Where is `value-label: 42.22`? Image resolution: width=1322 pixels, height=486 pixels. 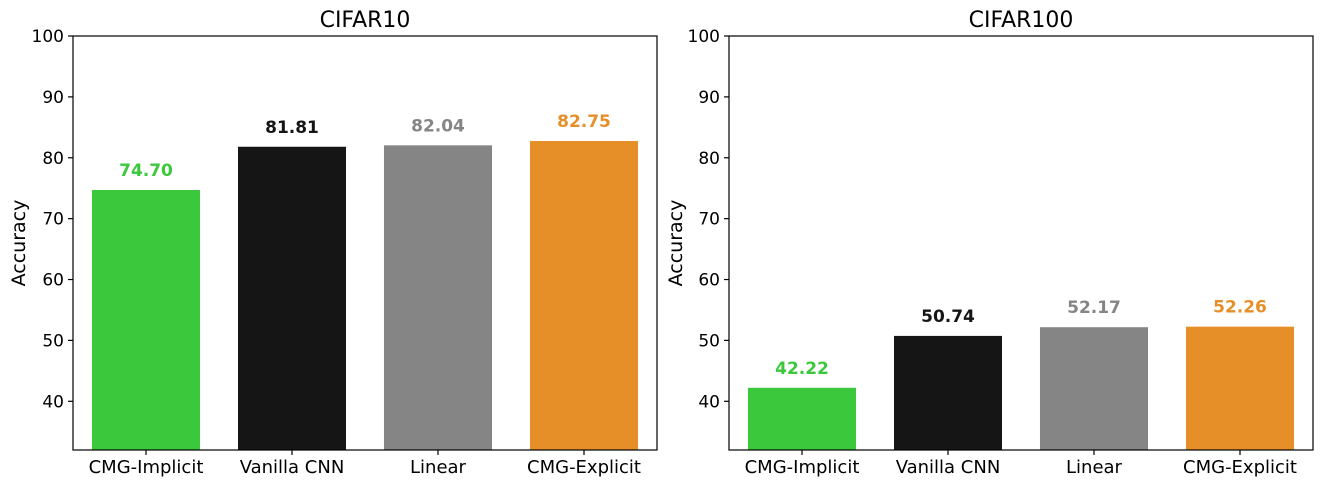 value-label: 42.22 is located at coordinates (802, 369).